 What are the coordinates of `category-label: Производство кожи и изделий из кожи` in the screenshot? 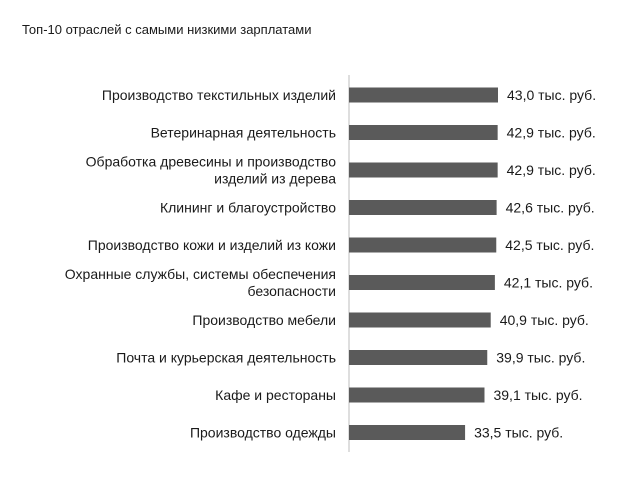 It's located at (212, 245).